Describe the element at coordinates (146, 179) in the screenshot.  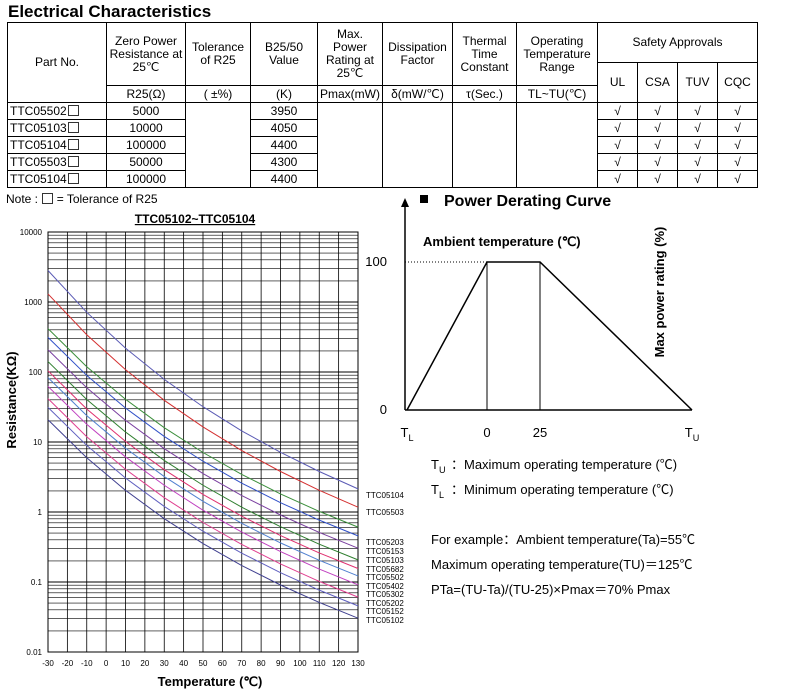
I see `cell: 100000` at that location.